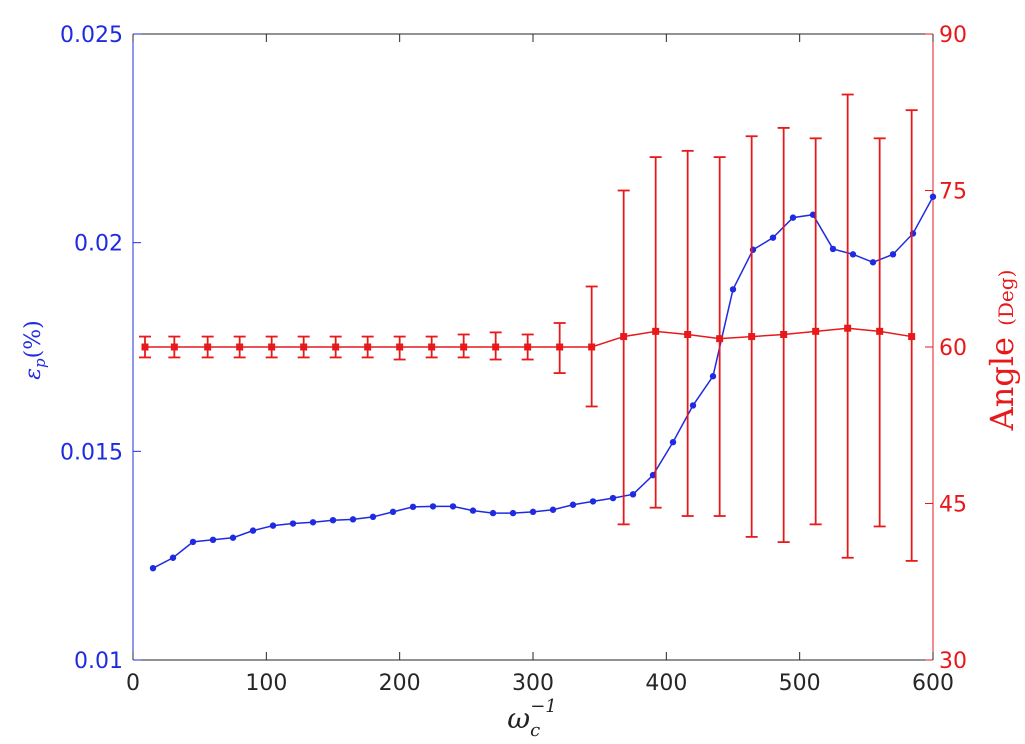 The height and width of the screenshot is (744, 1025). I want to click on right-tick-label: 90, so click(953, 35).